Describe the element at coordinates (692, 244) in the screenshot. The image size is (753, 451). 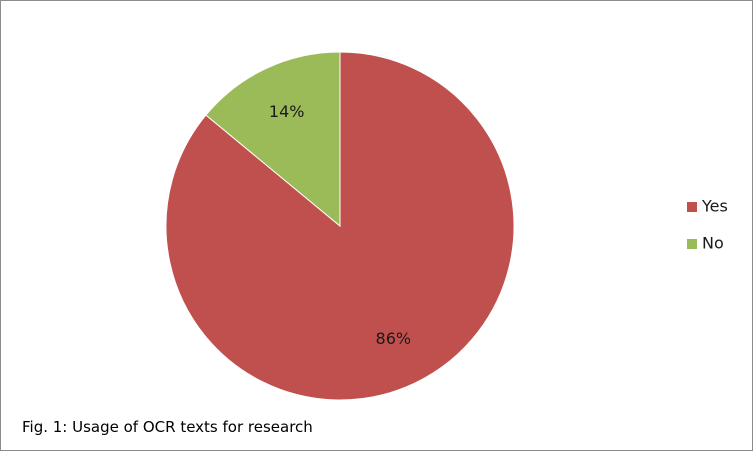
I see `legend-swatch-no` at that location.